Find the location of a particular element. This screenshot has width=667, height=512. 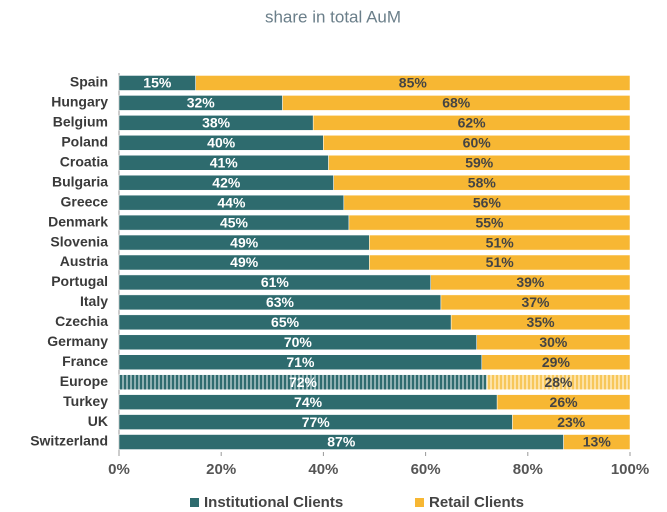

value-label: 85% is located at coordinates (413, 83).